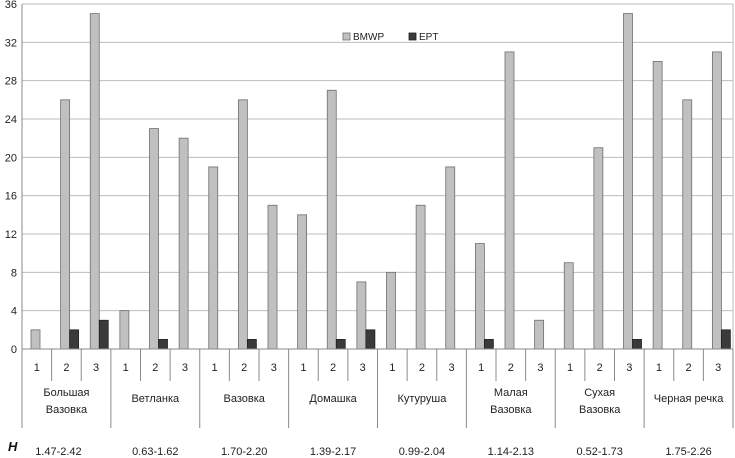 The image size is (735, 458). Describe the element at coordinates (333, 452) in the screenshot. I see `h-range-value: 1.39-2.17` at that location.